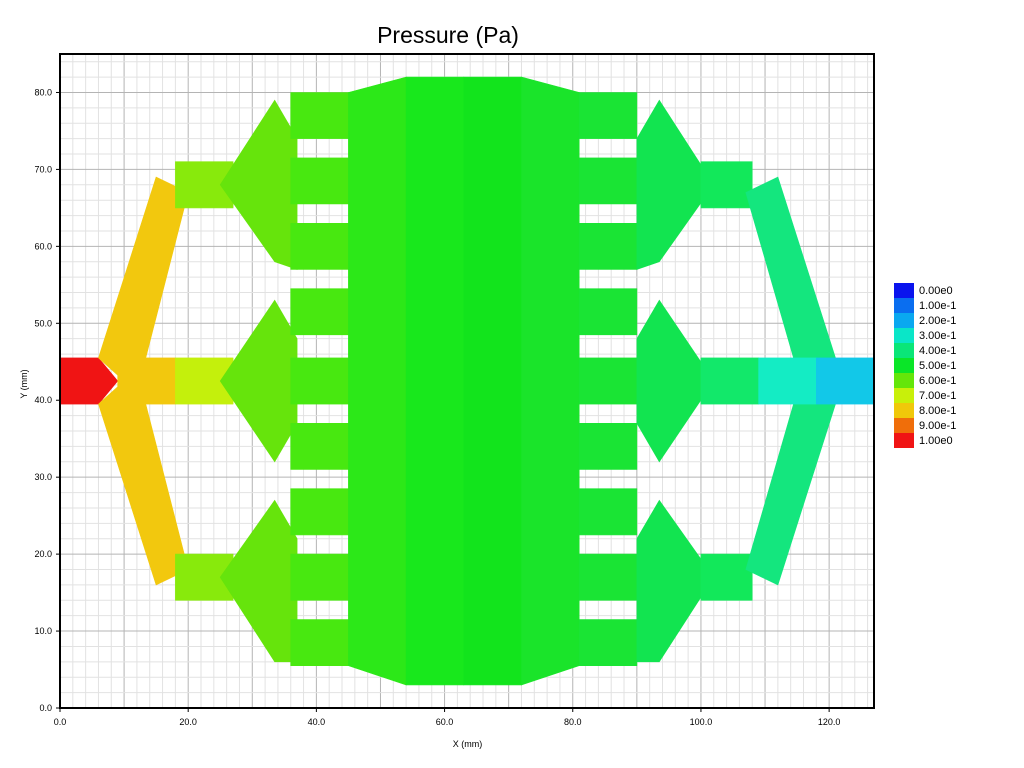  I want to click on x-tick-label: 20.0, so click(188, 722).